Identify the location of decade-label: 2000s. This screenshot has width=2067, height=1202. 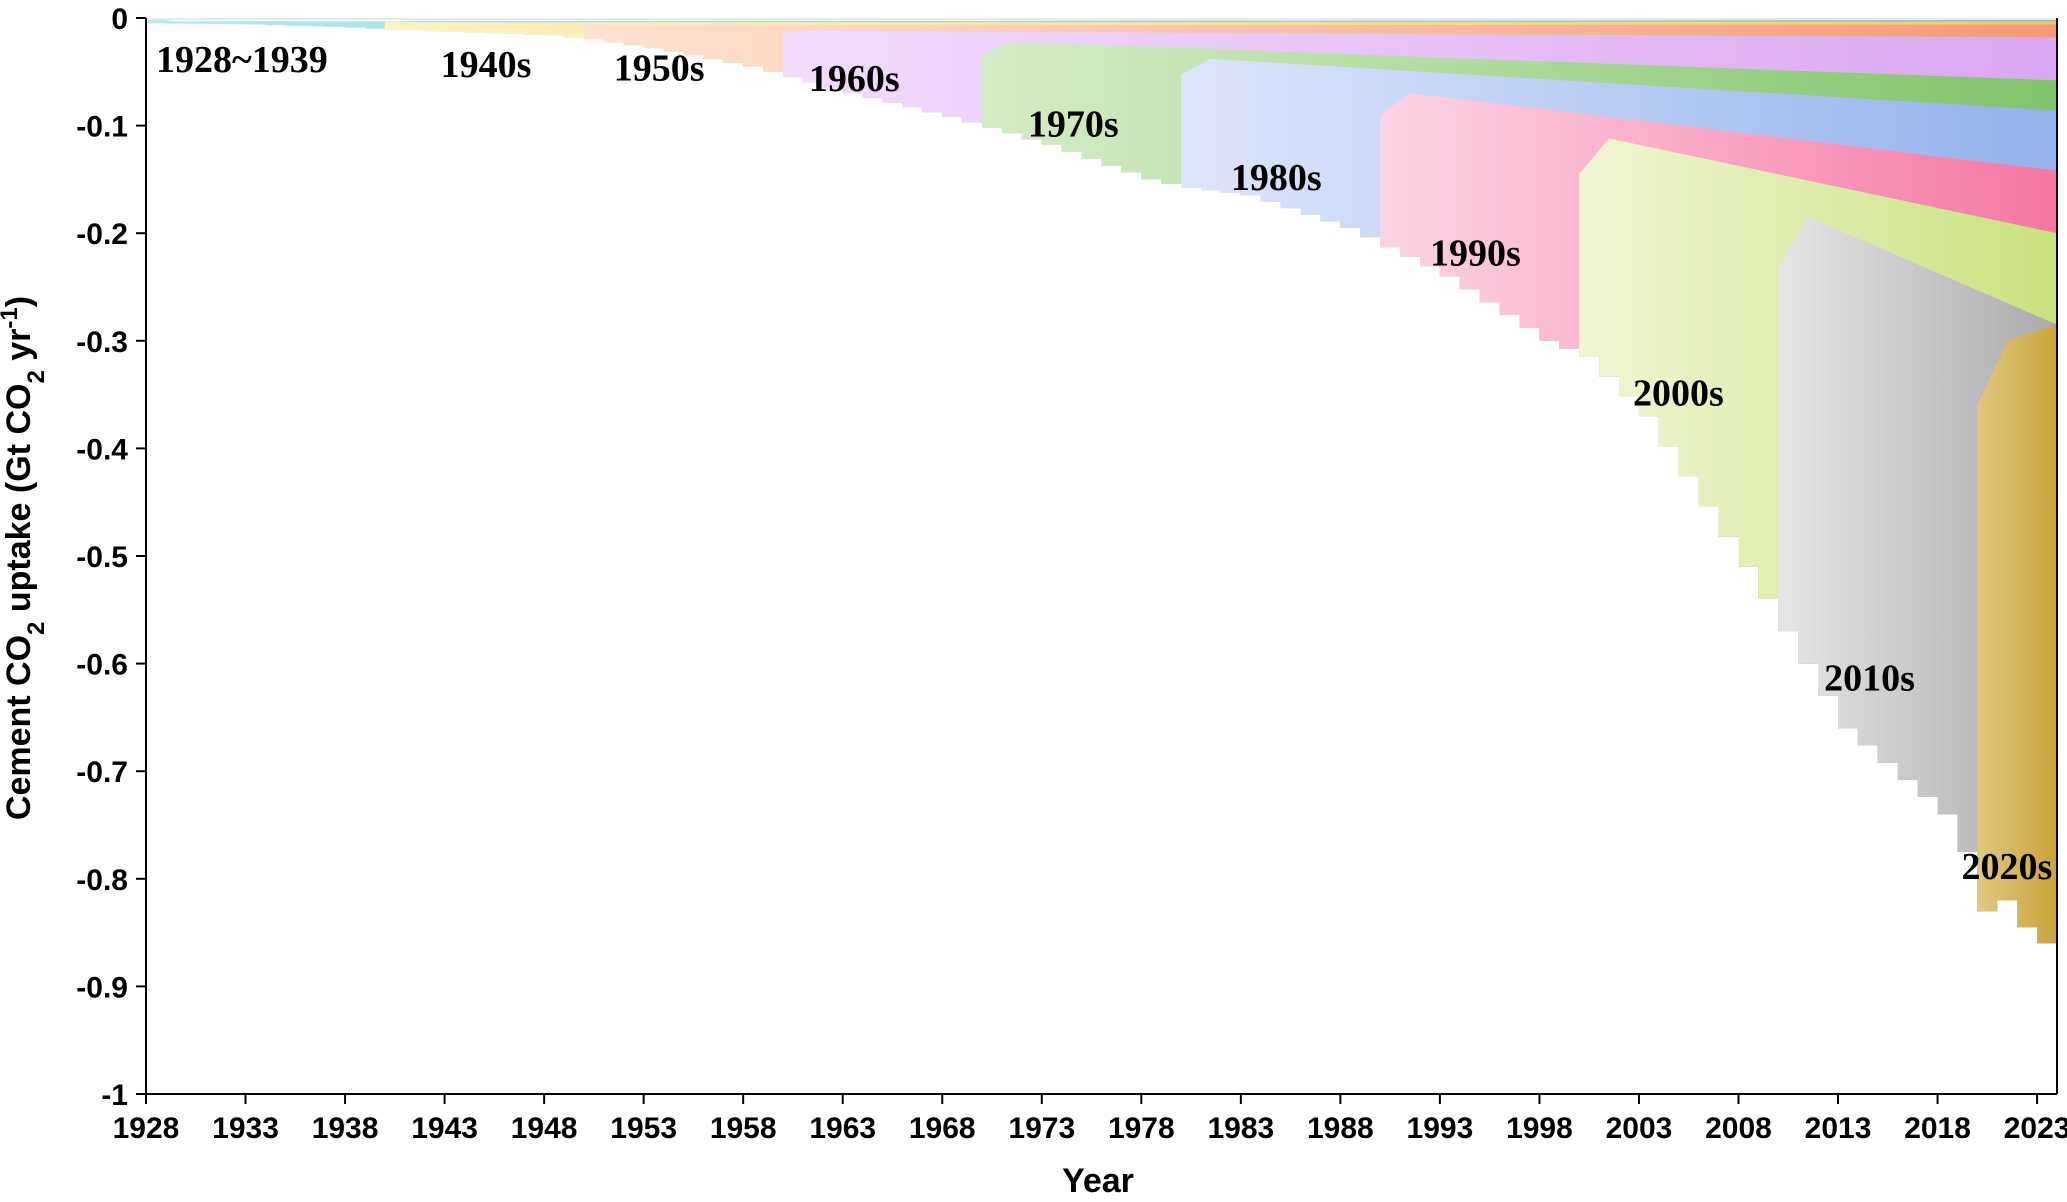
(1678, 393).